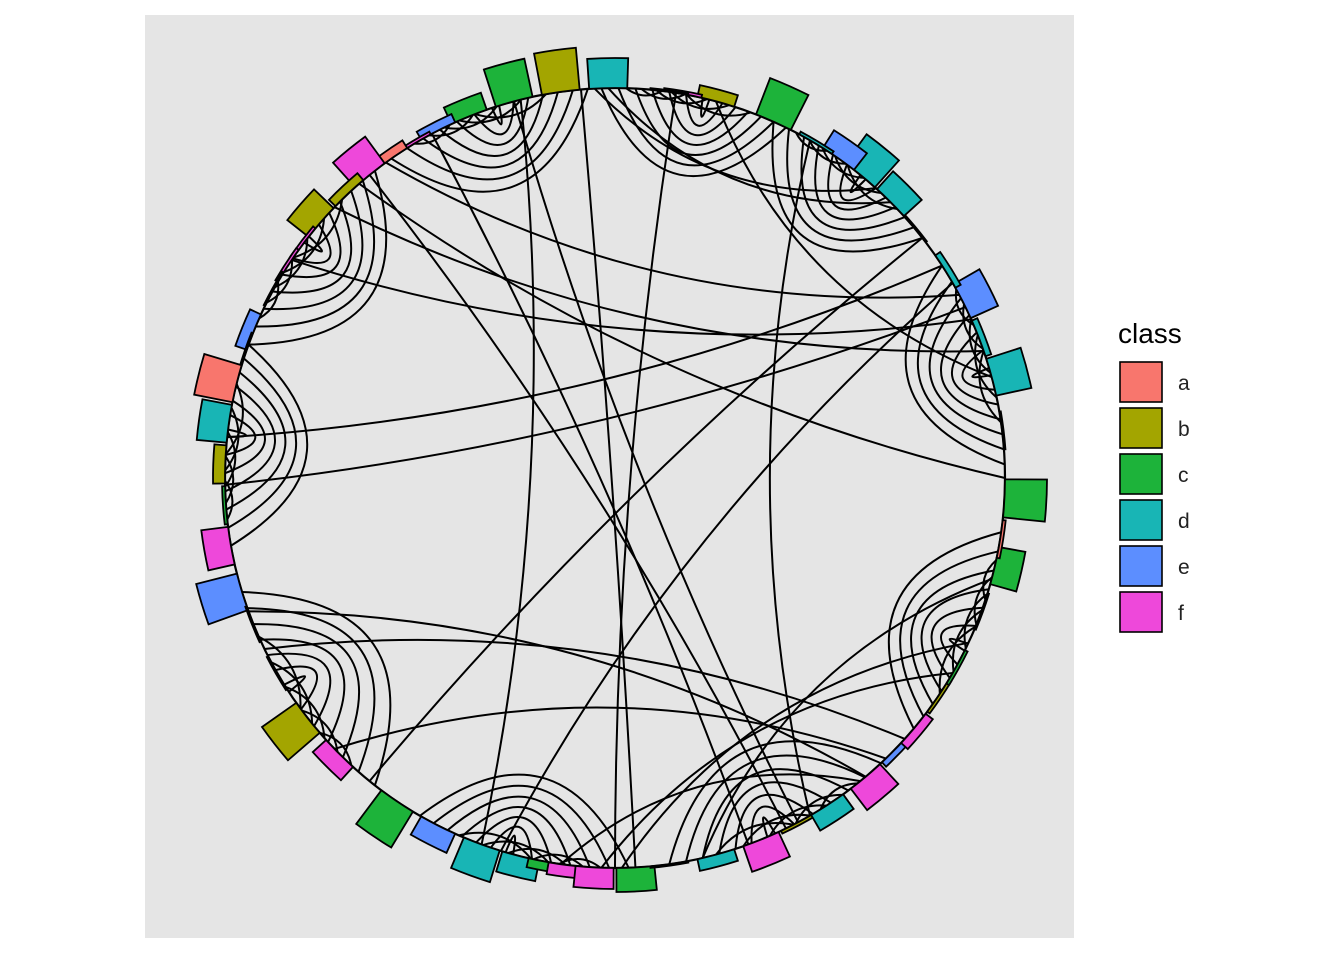 The height and width of the screenshot is (960, 1344). I want to click on leaf-bar-47-class-e, so click(1002, 430).